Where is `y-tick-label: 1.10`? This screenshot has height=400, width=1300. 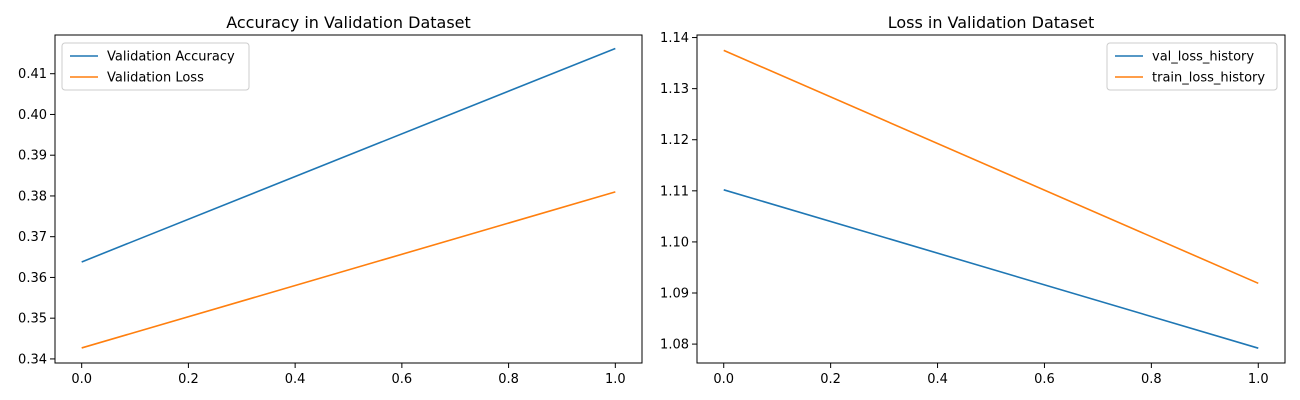 y-tick-label: 1.10 is located at coordinates (674, 242).